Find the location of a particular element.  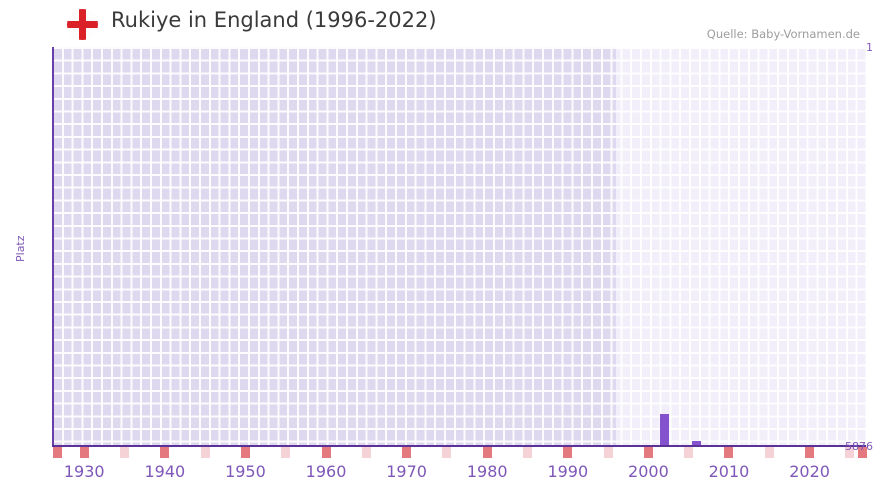

x-axis-tick-label: 2010 is located at coordinates (729, 471).